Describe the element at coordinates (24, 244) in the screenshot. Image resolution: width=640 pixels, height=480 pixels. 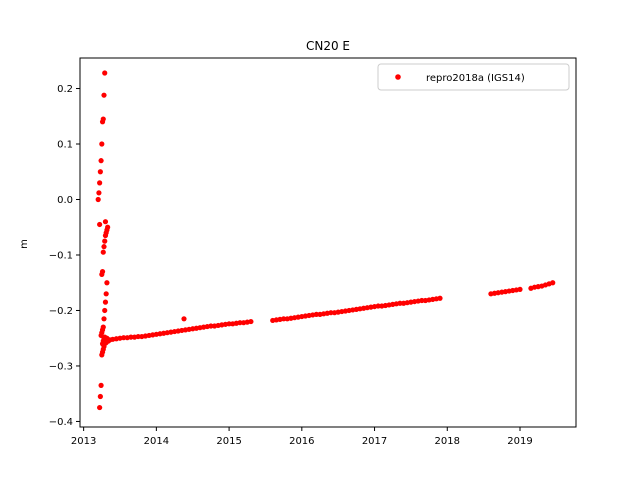
I see `y-axis-label: m` at that location.